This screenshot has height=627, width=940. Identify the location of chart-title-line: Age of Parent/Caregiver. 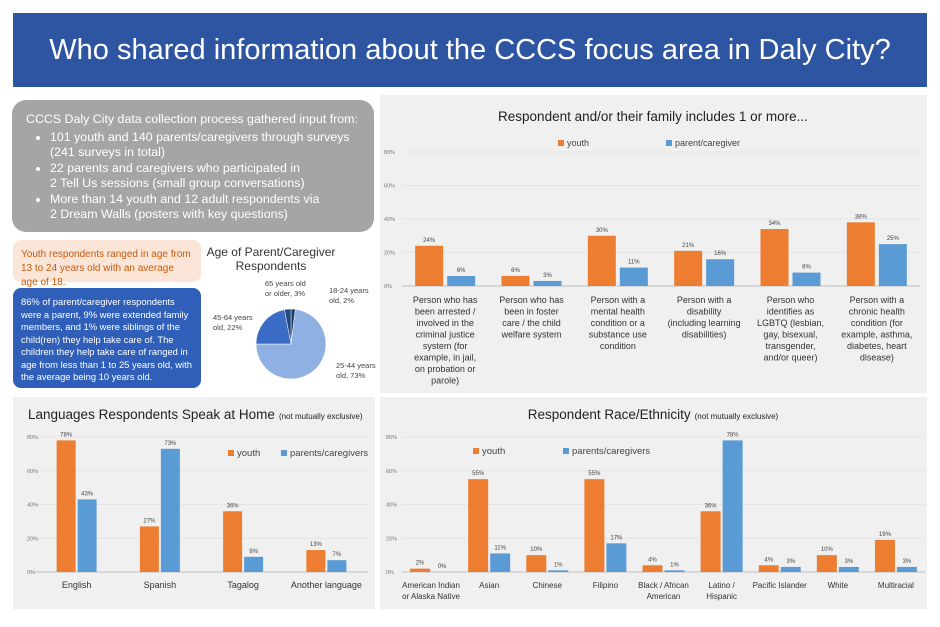
(271, 252).